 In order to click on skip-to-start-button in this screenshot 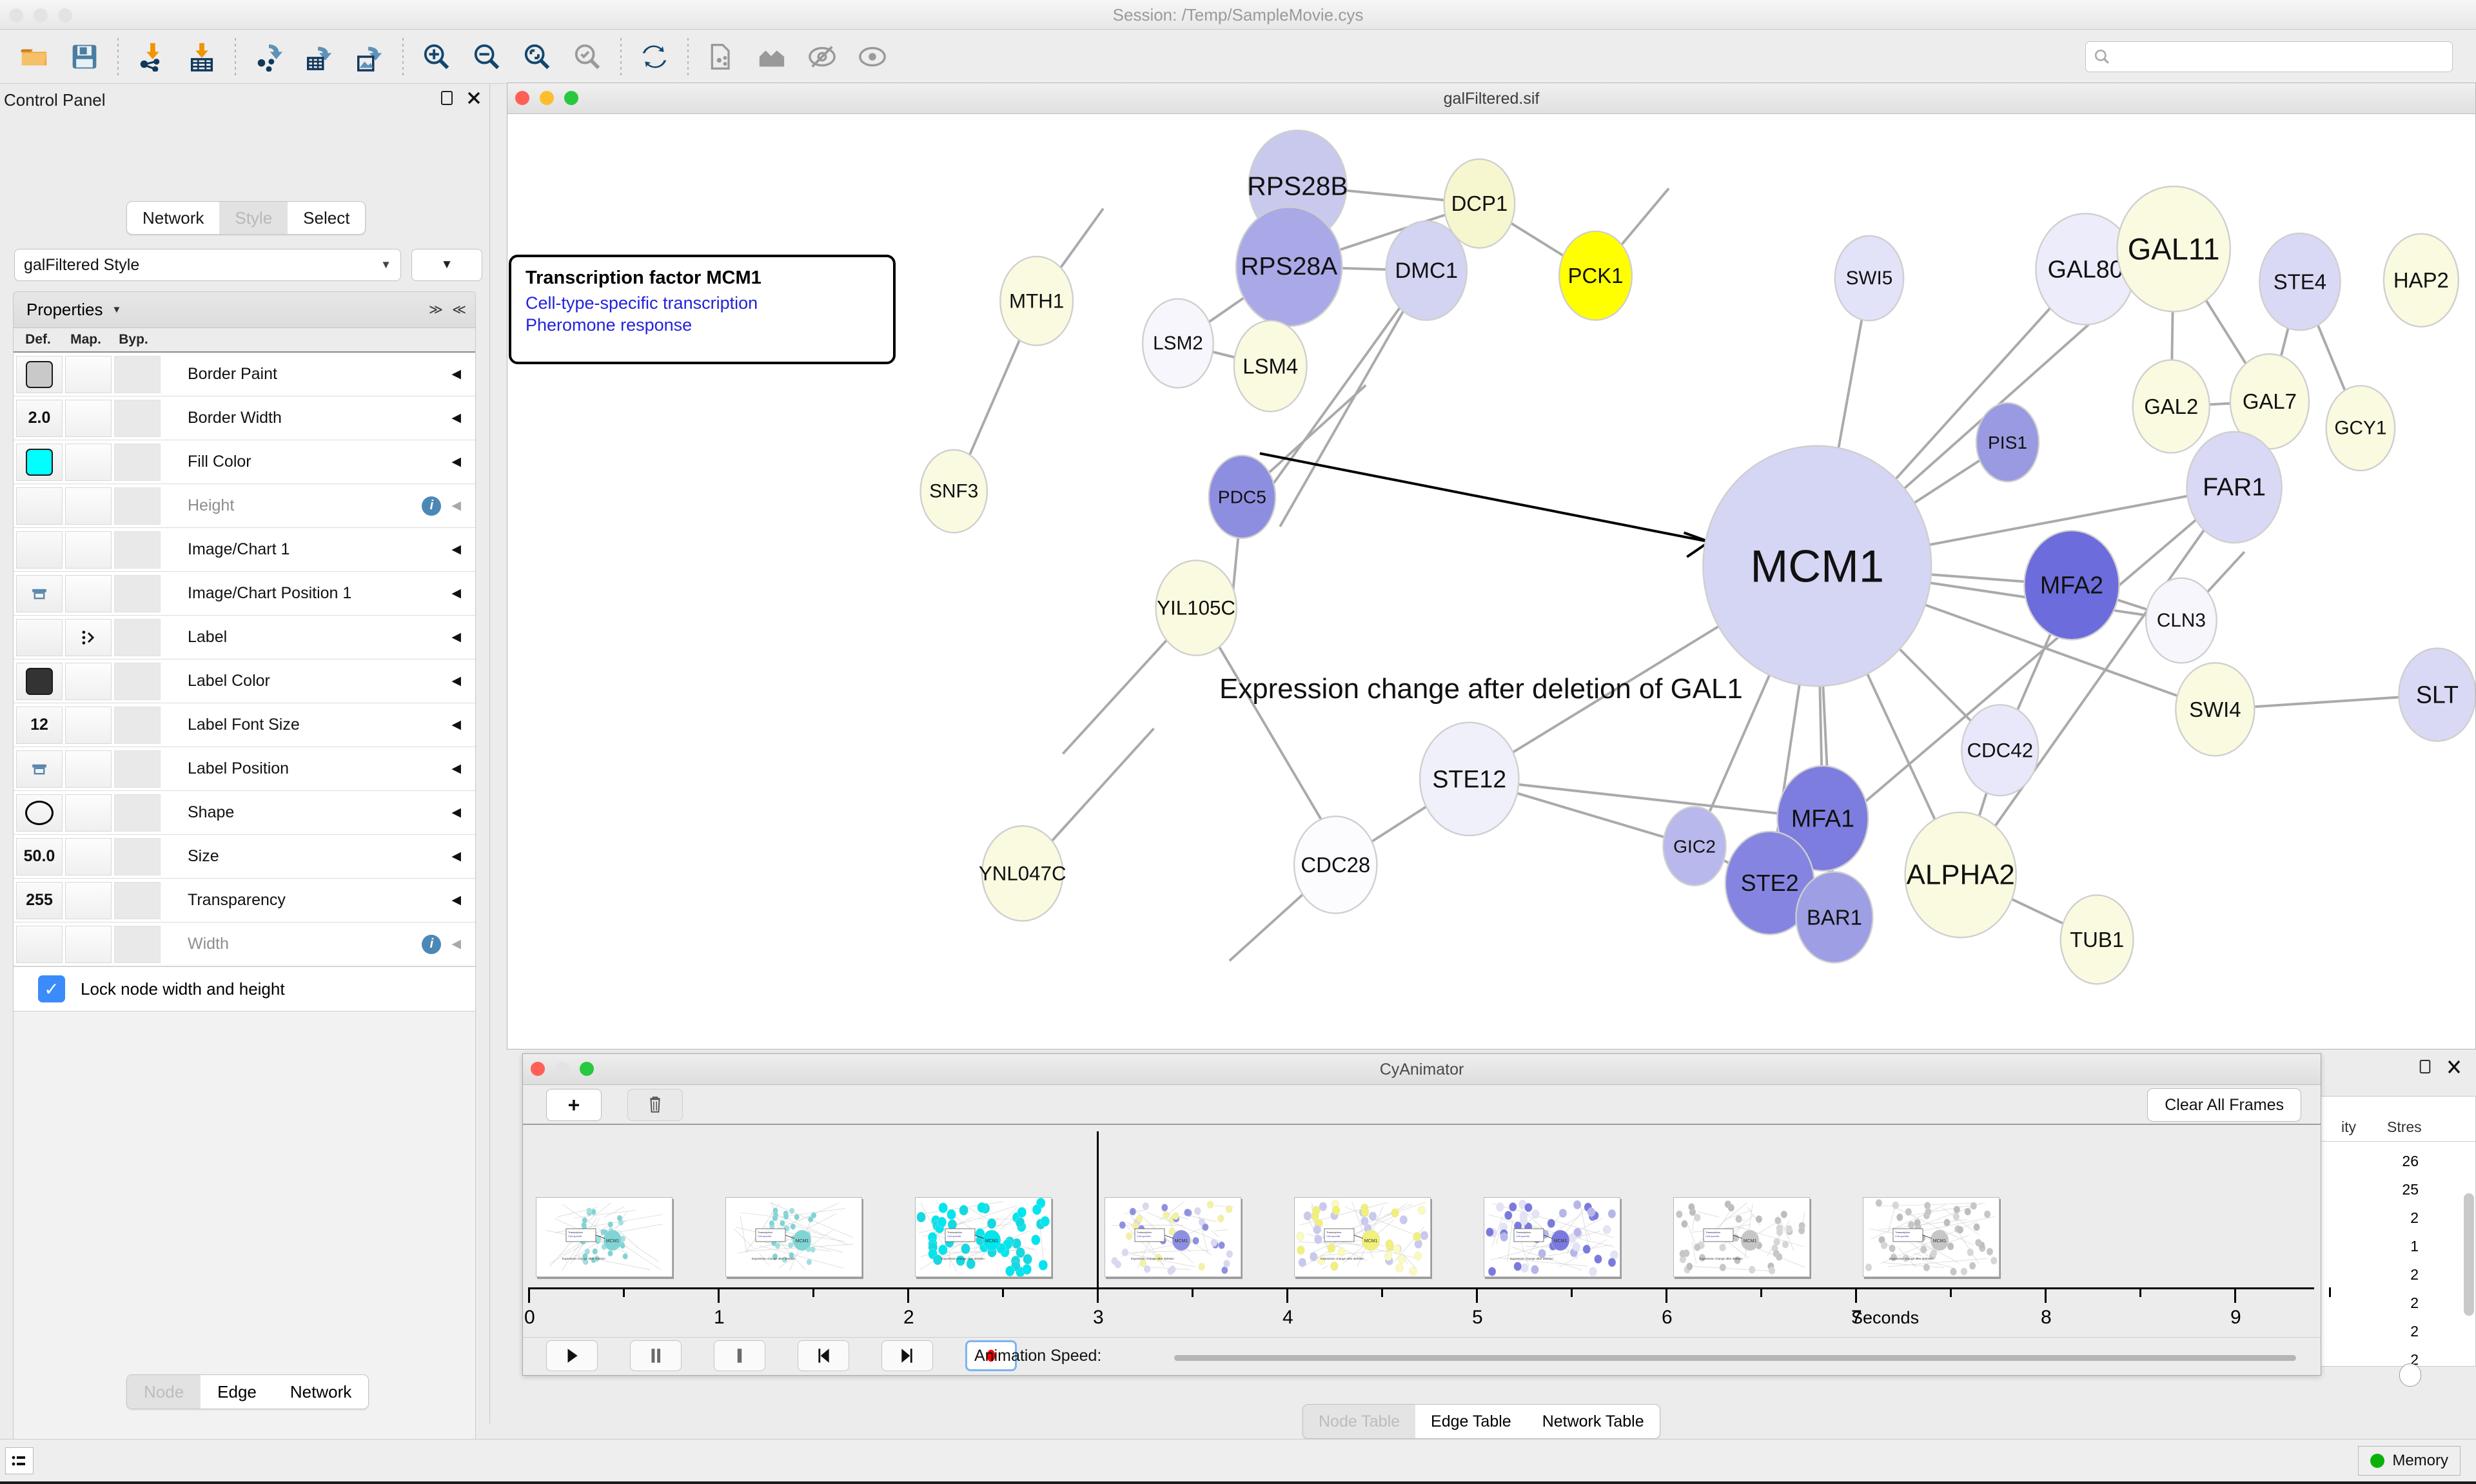, I will do `click(823, 1355)`.